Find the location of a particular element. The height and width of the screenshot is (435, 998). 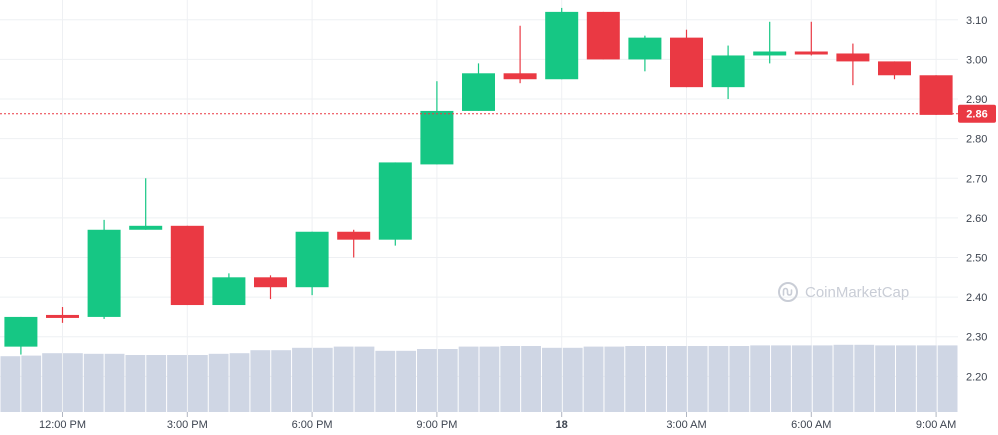

y-axis-tick-label: 2.20 is located at coordinates (976, 377).